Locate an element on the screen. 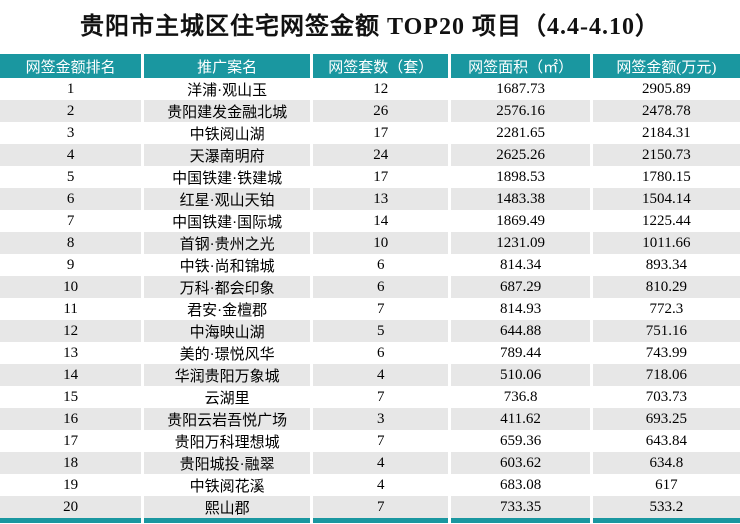  table-row: 13 美的·璟悦风华 6 789.44 743.99 is located at coordinates (370, 353).